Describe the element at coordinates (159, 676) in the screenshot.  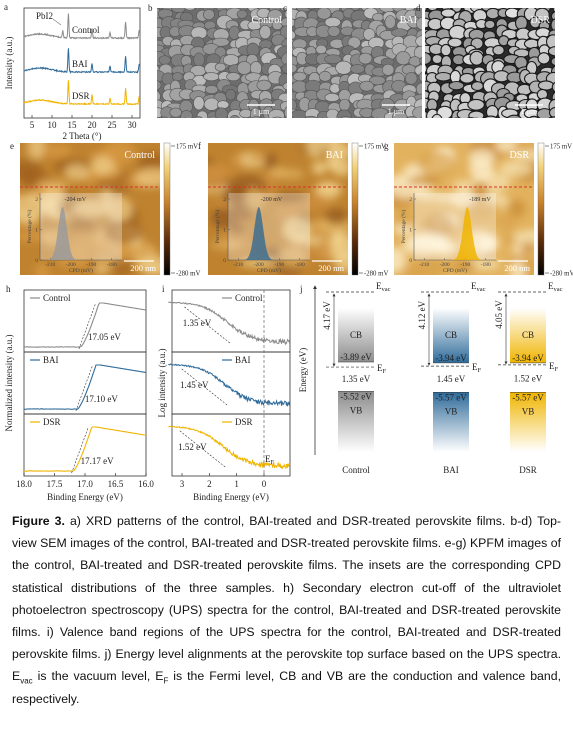
I see `caption-symbol: E` at that location.